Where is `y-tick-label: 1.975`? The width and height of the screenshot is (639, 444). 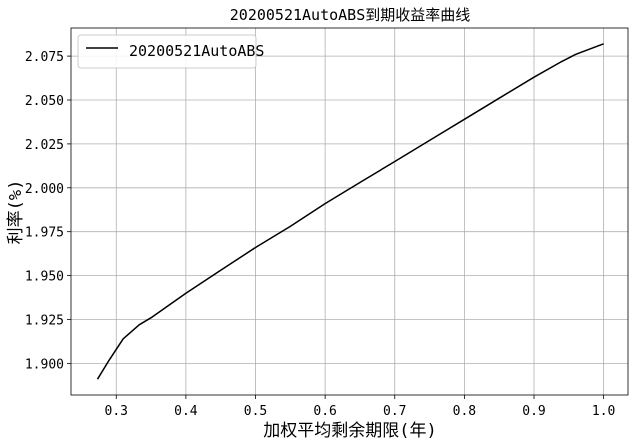
y-tick-label: 1.975 is located at coordinates (44, 233).